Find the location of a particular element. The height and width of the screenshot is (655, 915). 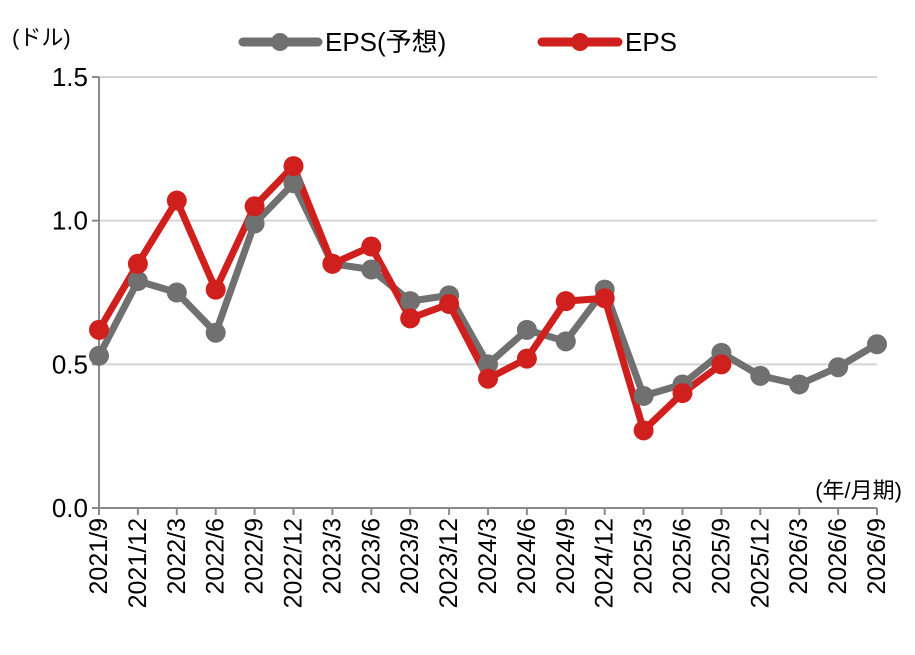

x-tick-label-16: 2025/9 is located at coordinates (721, 556).